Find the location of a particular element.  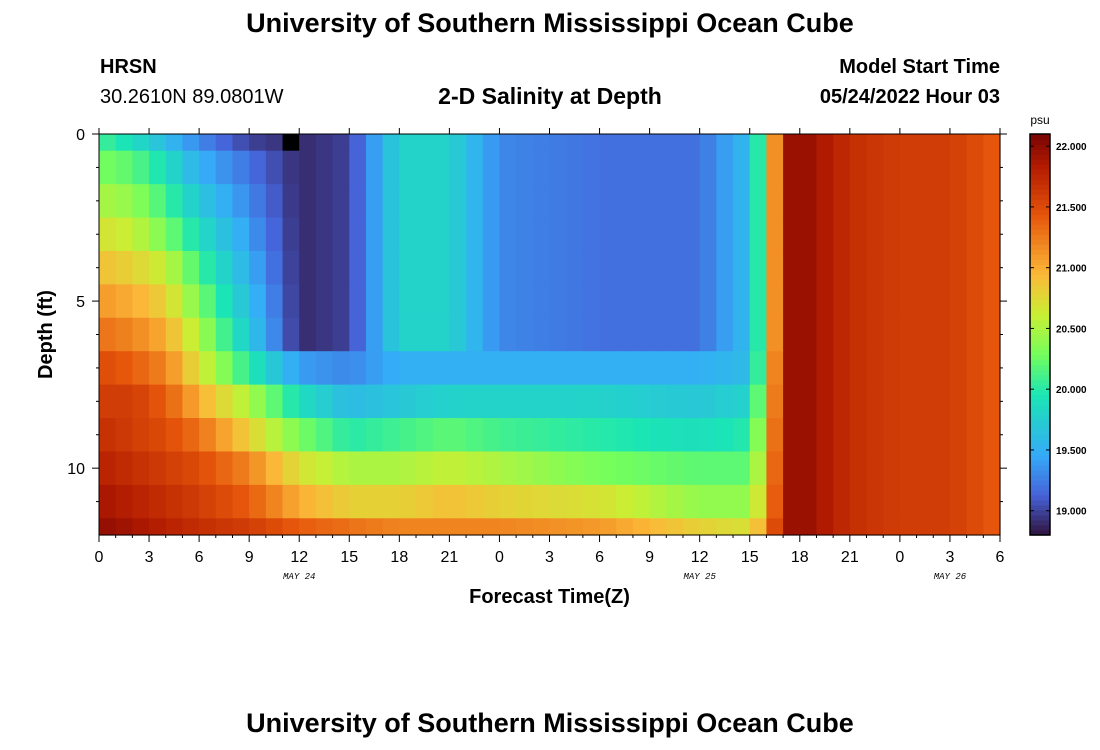

x-tick-label: 6 is located at coordinates (199, 557).